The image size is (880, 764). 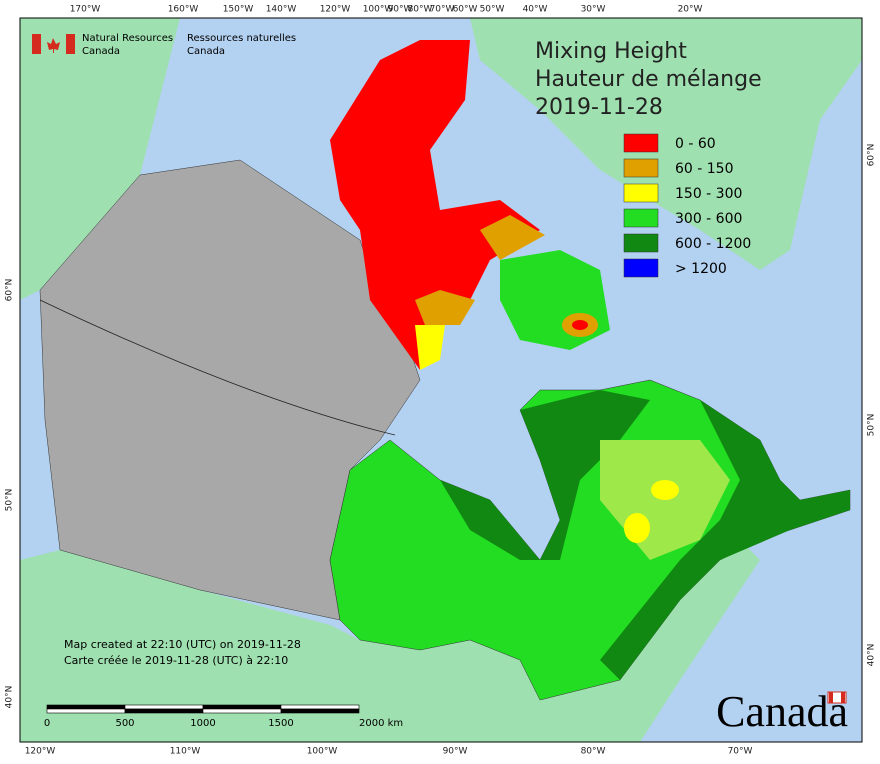 What do you see at coordinates (708, 219) in the screenshot?
I see `legend-label: 300 - 600` at bounding box center [708, 219].